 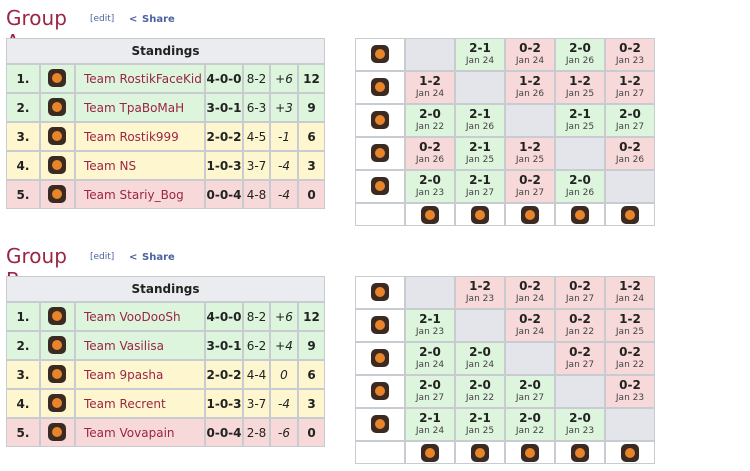 What do you see at coordinates (256, 136) in the screenshot?
I see `standings-maps: 4-5` at bounding box center [256, 136].